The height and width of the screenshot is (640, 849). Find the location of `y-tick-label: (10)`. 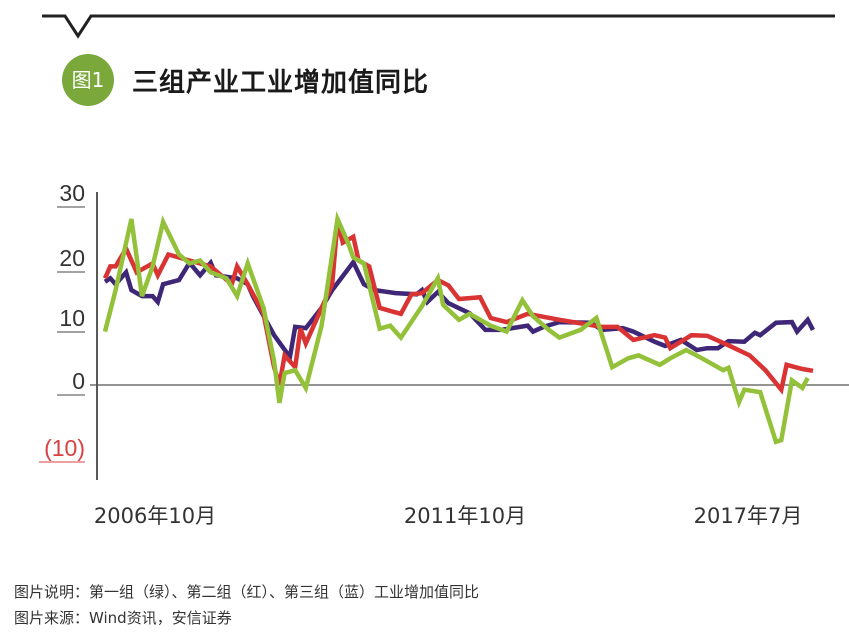

y-tick-label: (10) is located at coordinates (64, 448).